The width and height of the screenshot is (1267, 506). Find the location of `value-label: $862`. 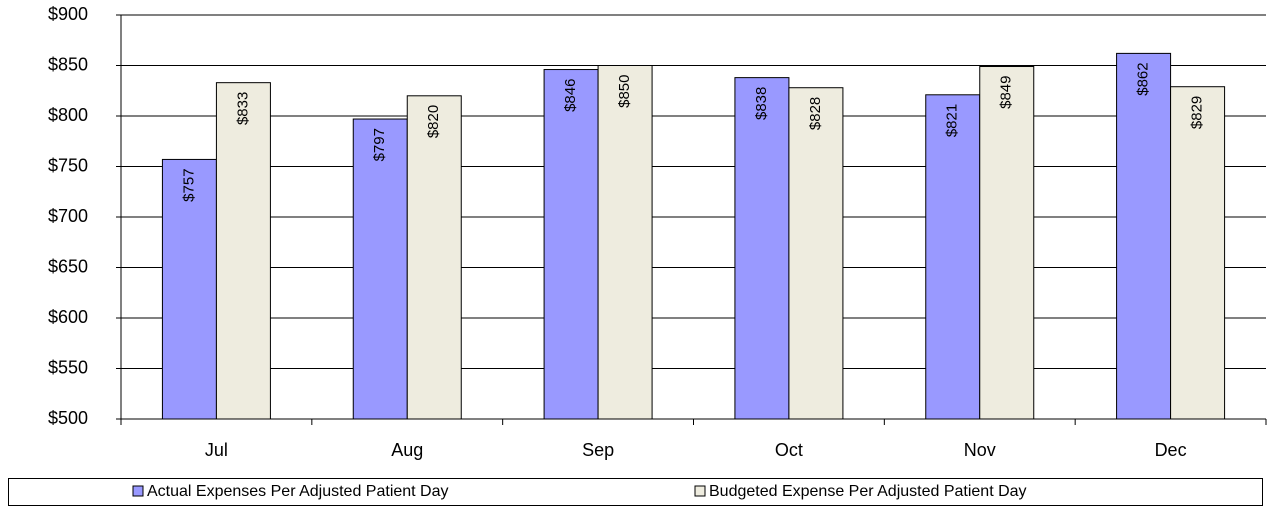

value-label: $862 is located at coordinates (1143, 78).